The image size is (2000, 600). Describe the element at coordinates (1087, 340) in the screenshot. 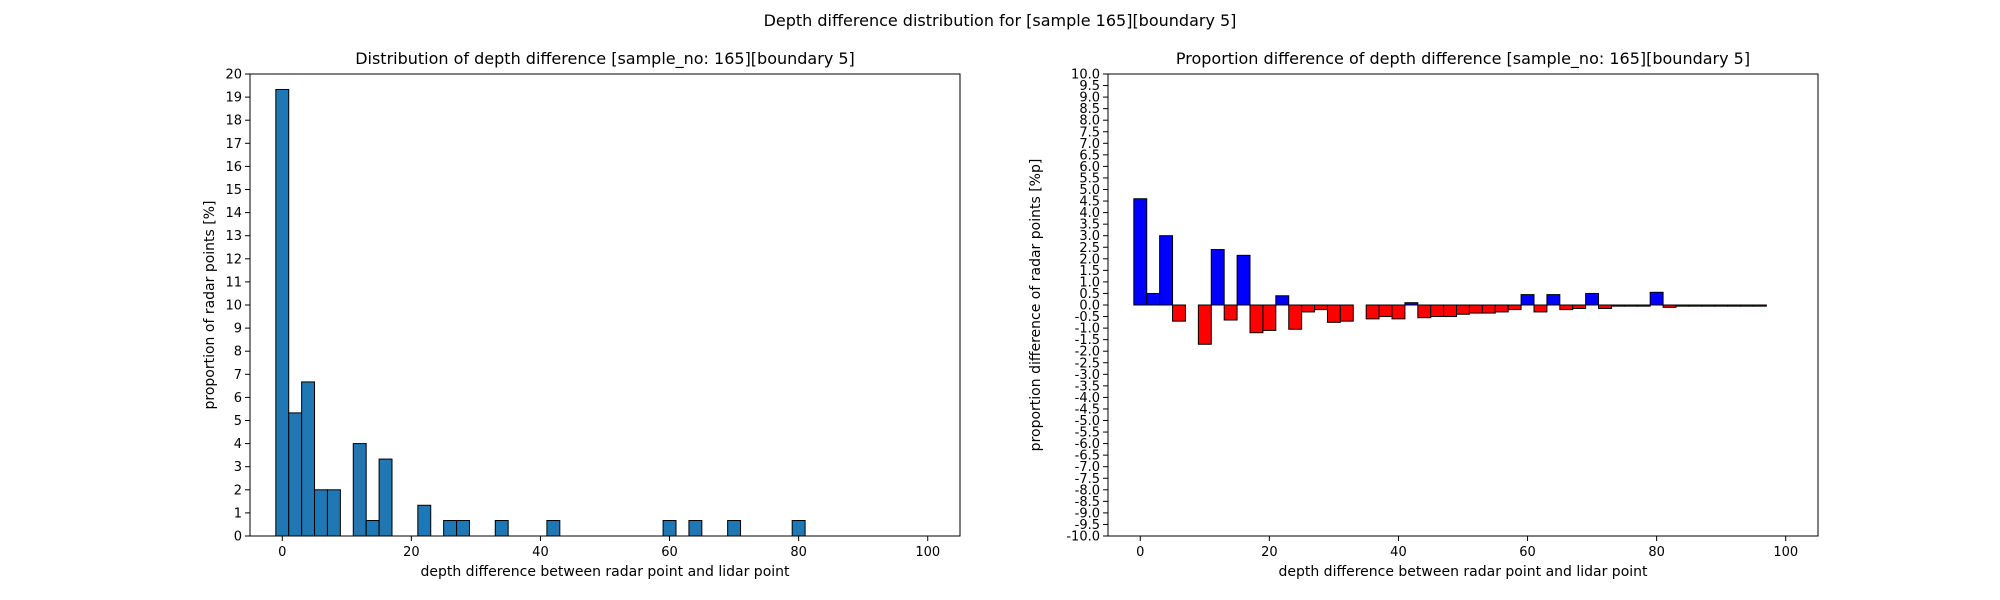

I see `y-tick-label: -1.5` at that location.